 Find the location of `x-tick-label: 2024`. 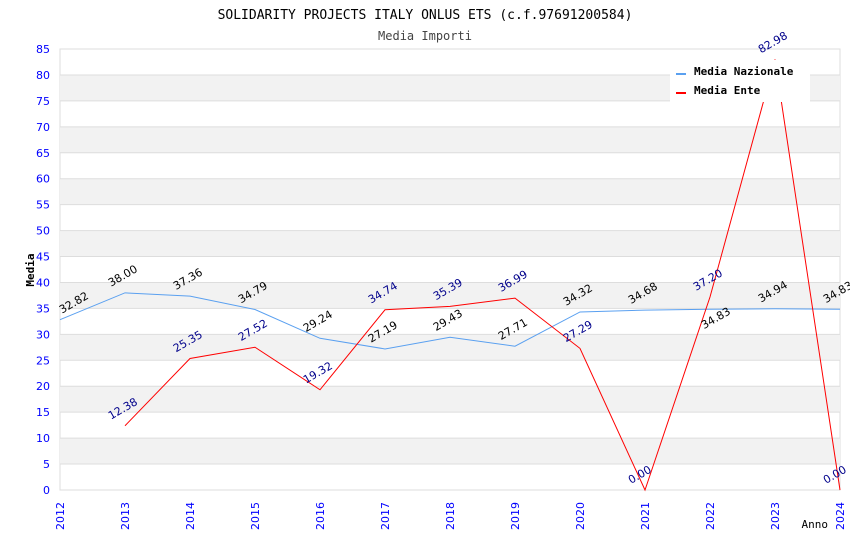

x-tick-label: 2024 is located at coordinates (840, 516).